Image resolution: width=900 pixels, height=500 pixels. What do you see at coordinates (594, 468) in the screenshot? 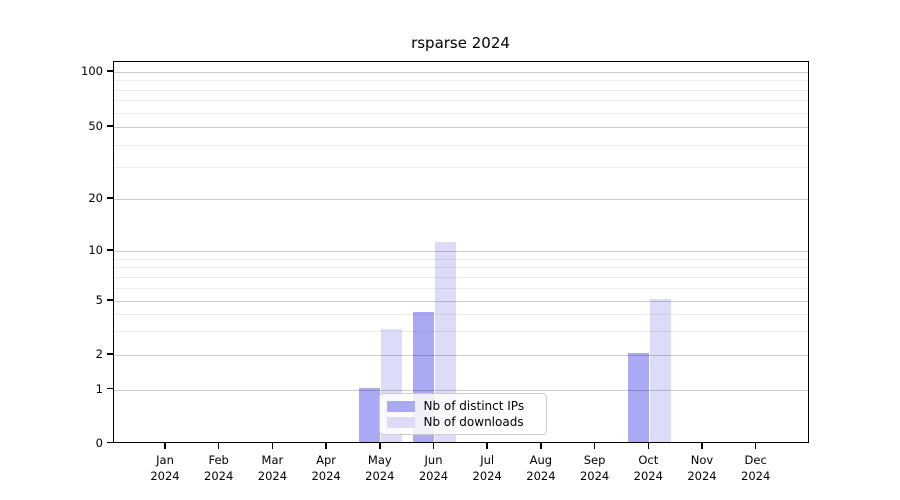
I see `x-tick-label: Sep 2024` at bounding box center [594, 468].